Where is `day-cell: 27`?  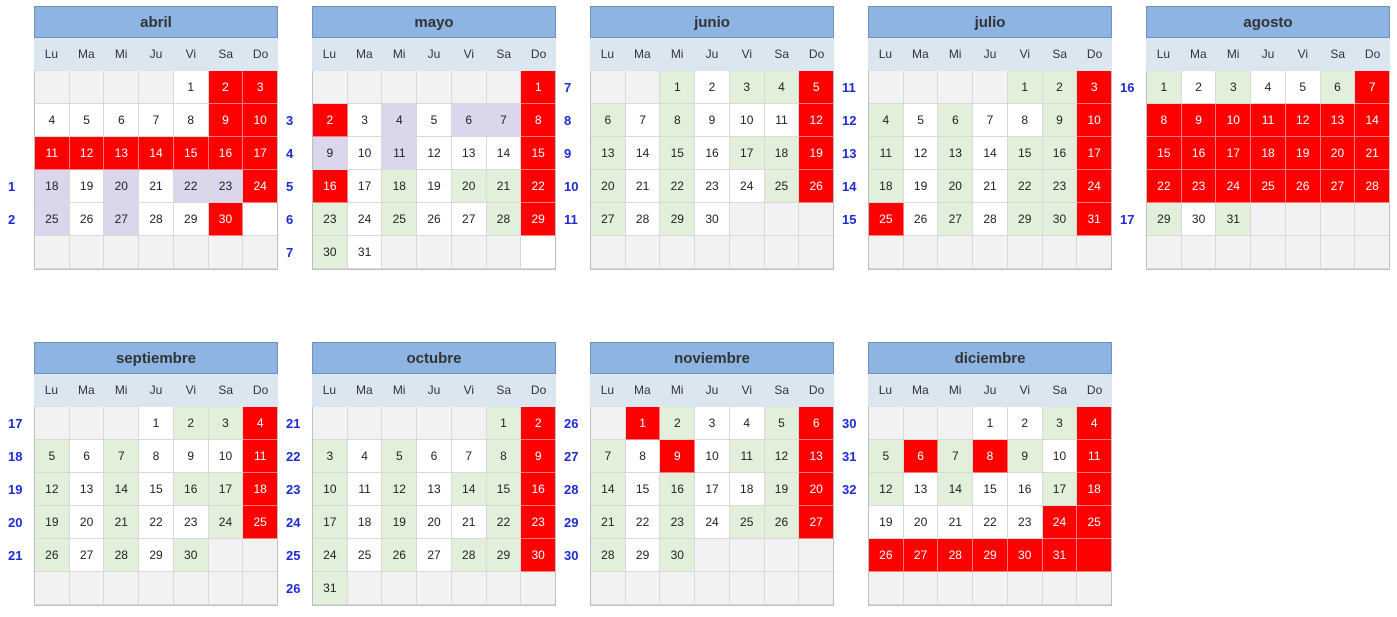 day-cell: 27 is located at coordinates (921, 555).